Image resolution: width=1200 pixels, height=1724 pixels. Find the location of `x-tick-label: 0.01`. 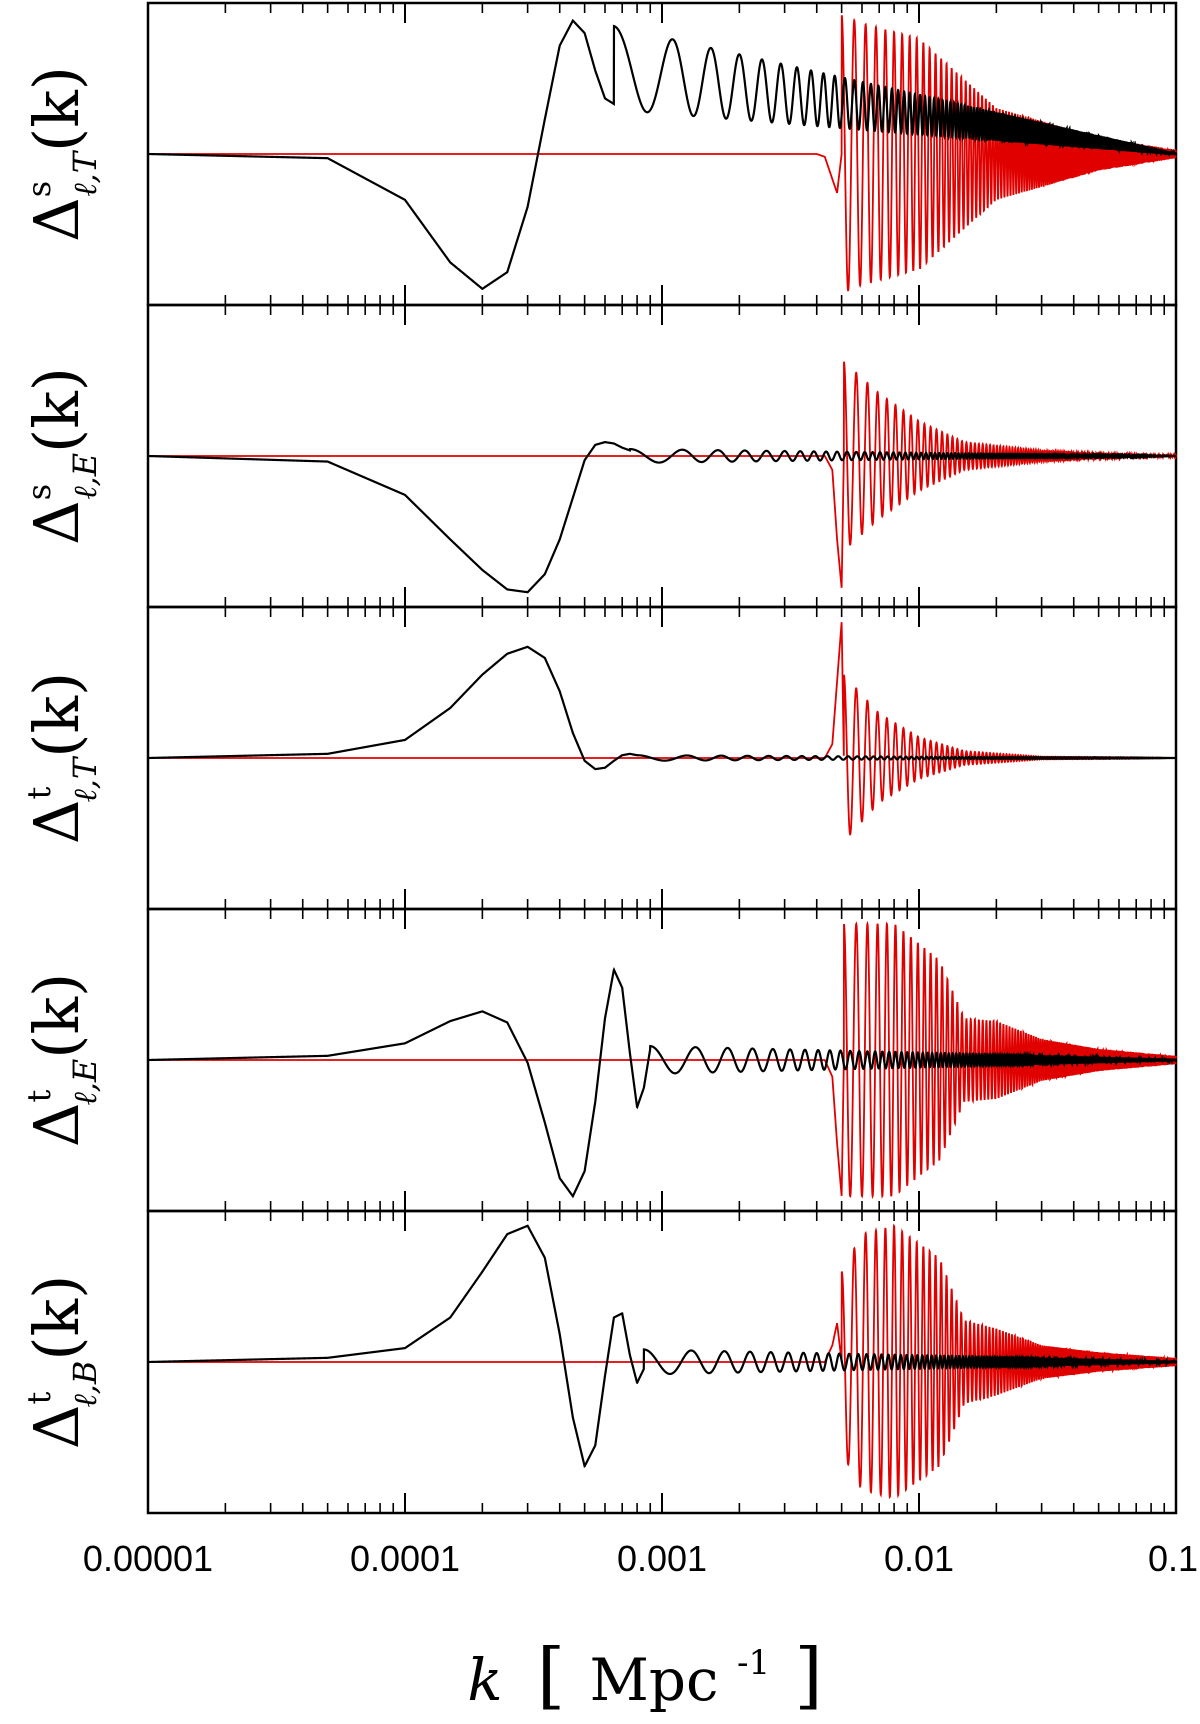

x-tick-label: 0.01 is located at coordinates (919, 1558).